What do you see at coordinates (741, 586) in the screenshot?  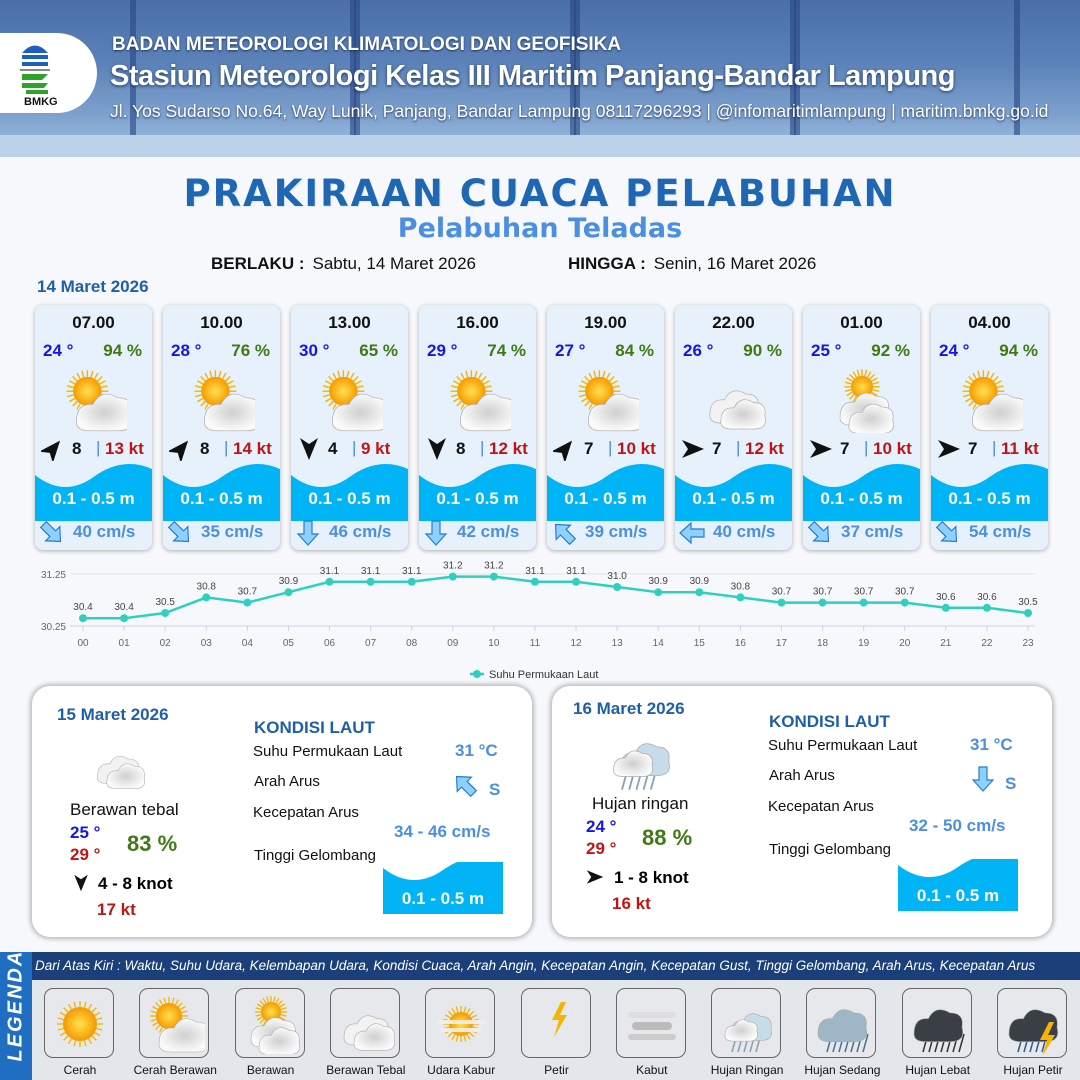 I see `data-label: 30.8` at bounding box center [741, 586].